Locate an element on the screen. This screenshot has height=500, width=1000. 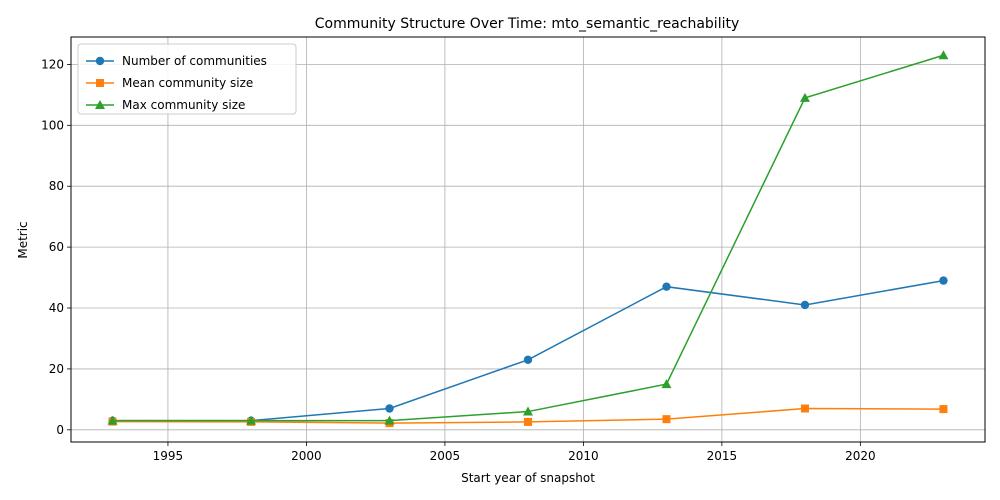
legend-label: Number of communities is located at coordinates (194, 61).